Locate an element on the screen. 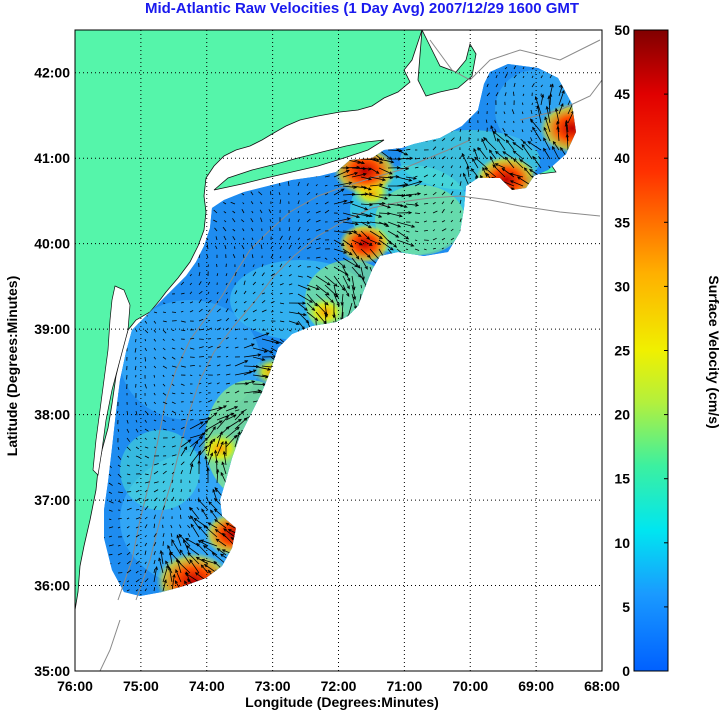 This screenshot has height=714, width=724. y-tick-label: 36:00 is located at coordinates (52, 586).